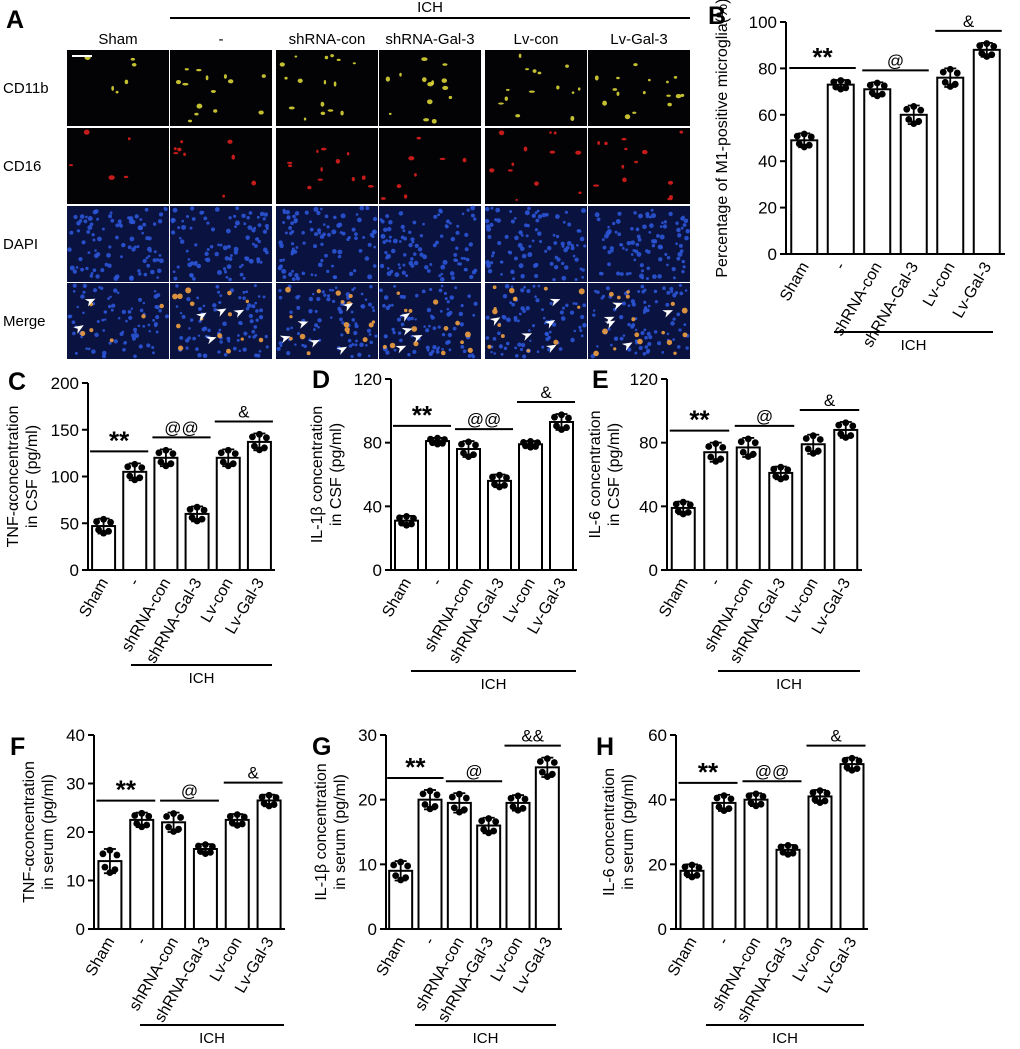 This screenshot has width=1020, height=1049. I want to click on row-label: DAPI, so click(20, 244).